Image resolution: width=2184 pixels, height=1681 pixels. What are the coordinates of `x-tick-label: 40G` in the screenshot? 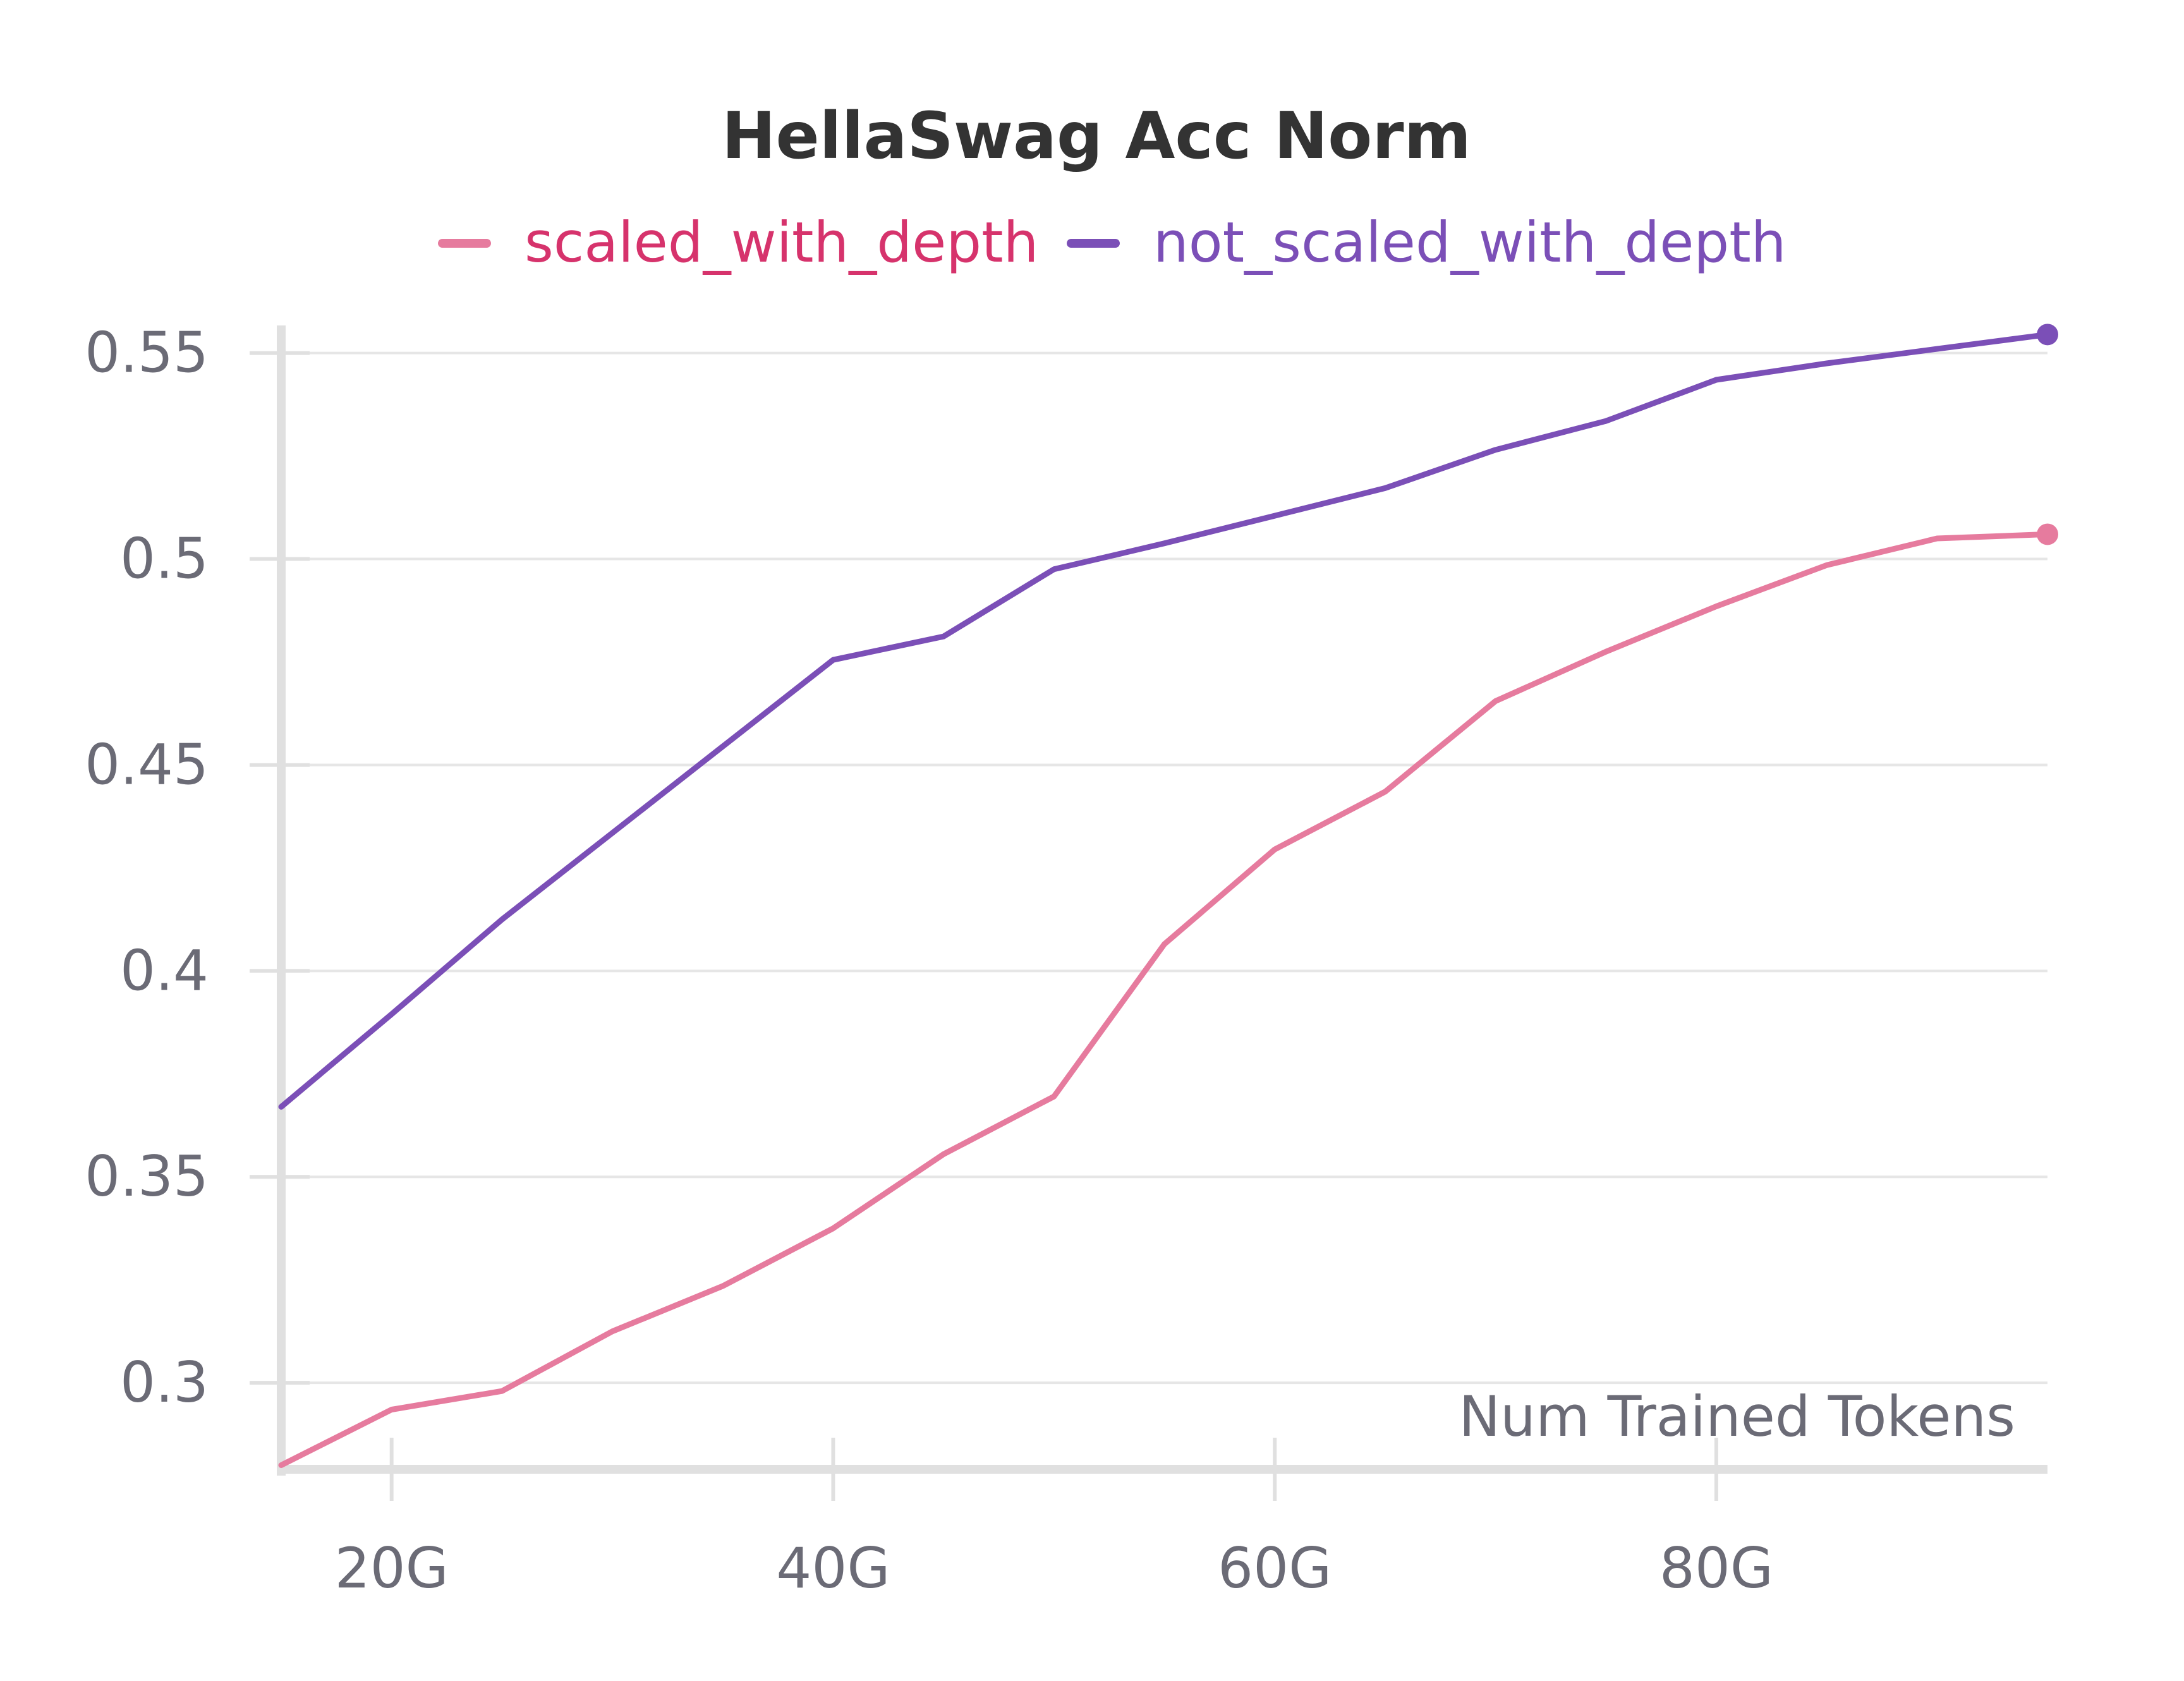 It's located at (833, 1568).